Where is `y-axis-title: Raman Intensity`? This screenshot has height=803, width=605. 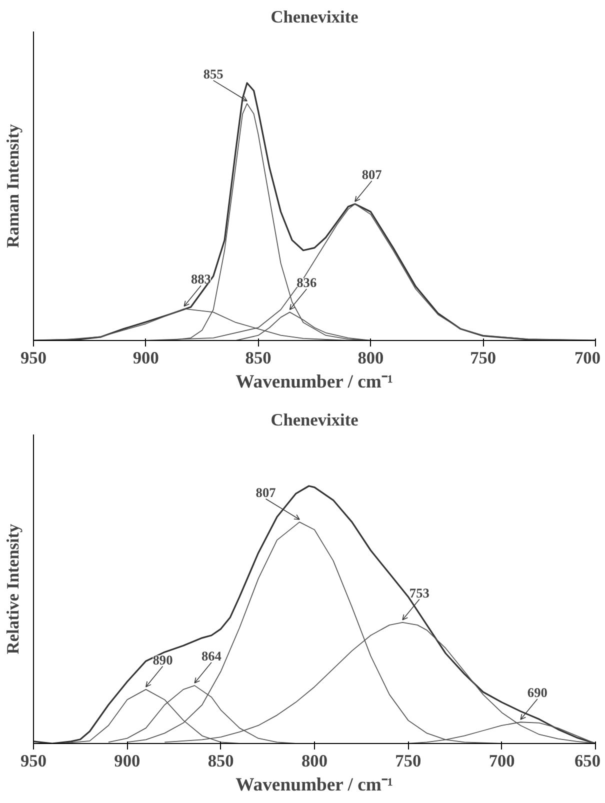
y-axis-title: Raman Intensity is located at coordinates (13, 186).